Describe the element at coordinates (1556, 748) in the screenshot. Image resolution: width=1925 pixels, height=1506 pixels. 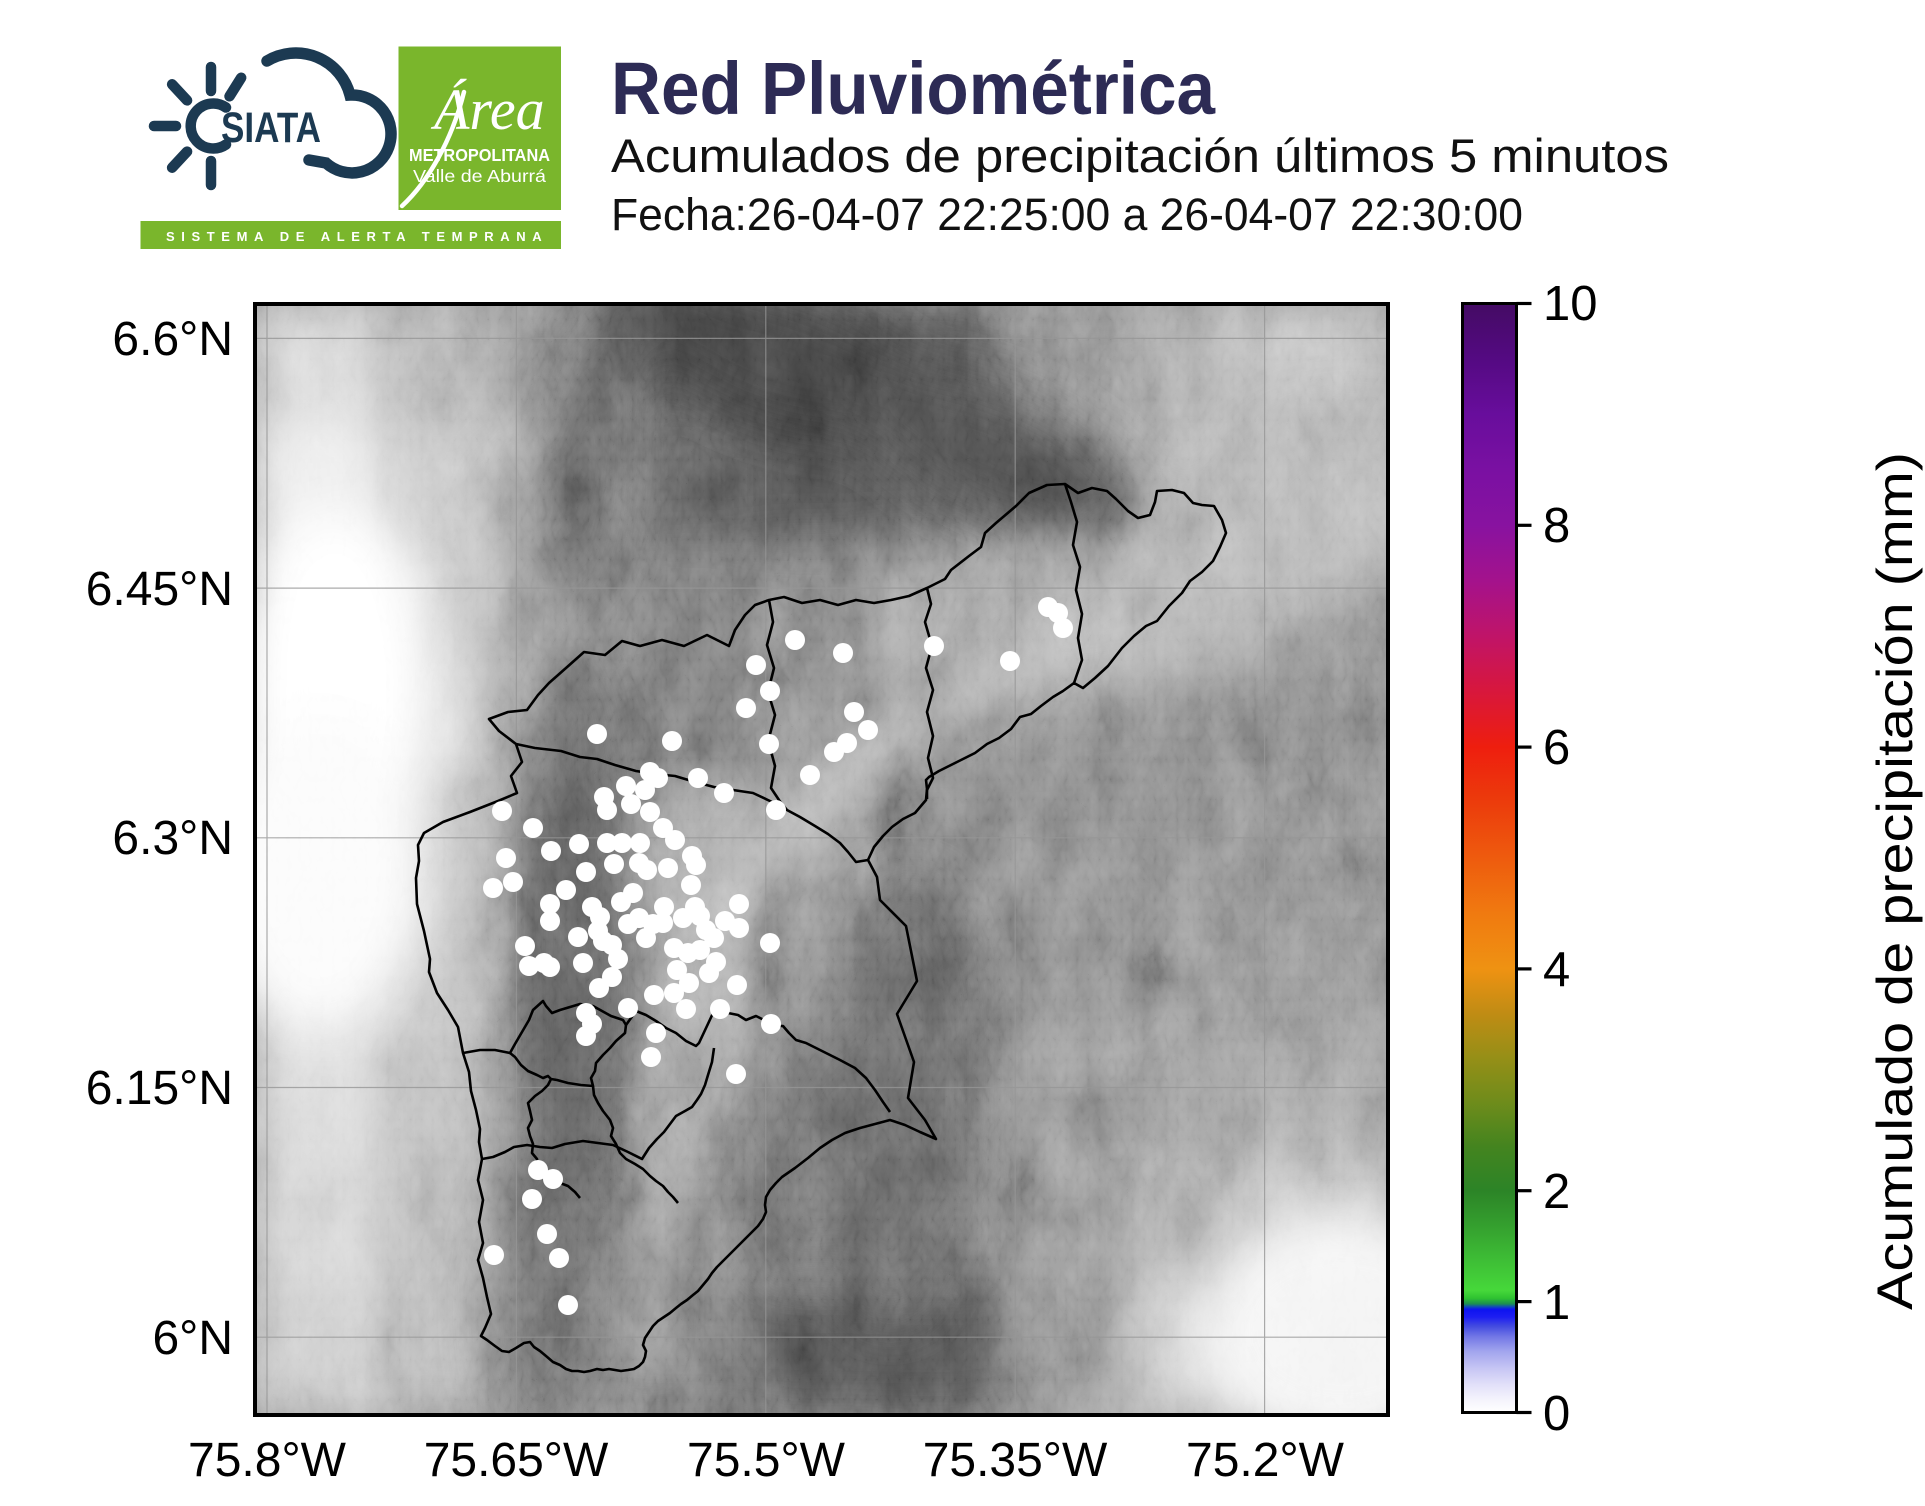
I see `svg-text: 6` at that location.